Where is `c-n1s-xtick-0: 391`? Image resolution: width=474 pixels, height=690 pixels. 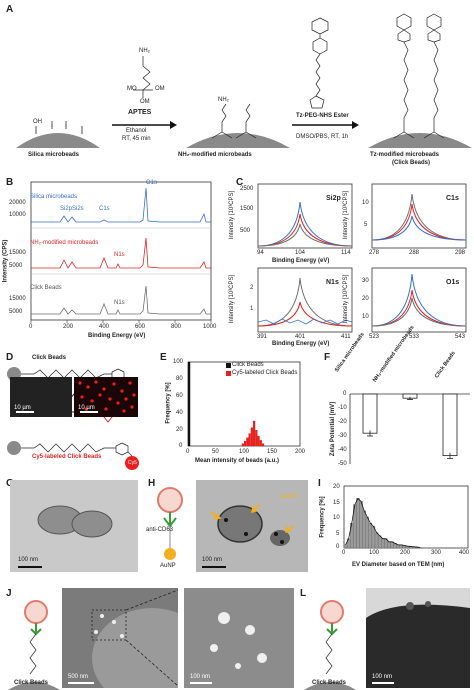
c-n1s-xtick-0: 391 is located at coordinates (262, 337).